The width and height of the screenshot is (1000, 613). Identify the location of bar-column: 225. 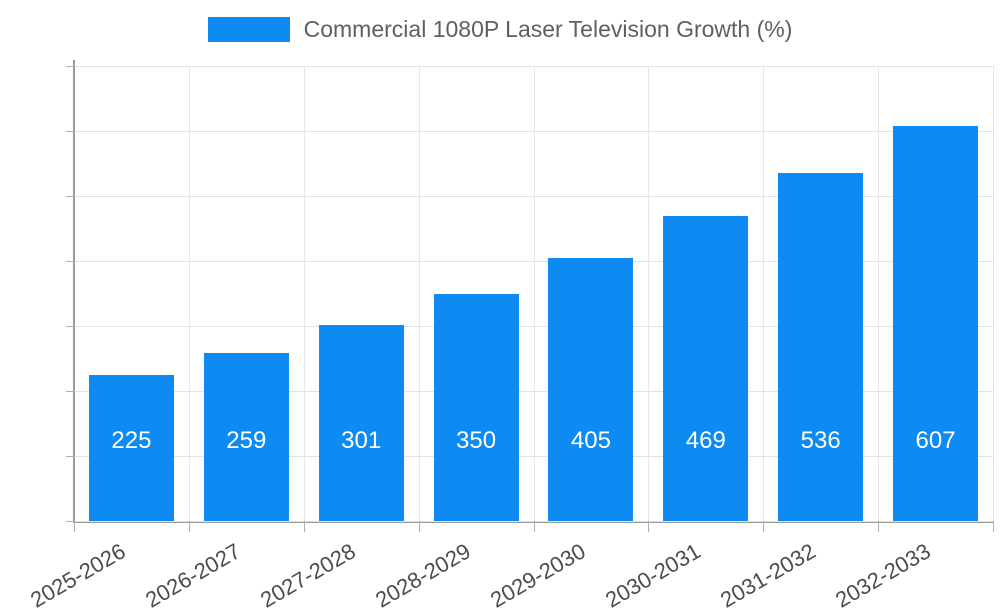
(131, 293).